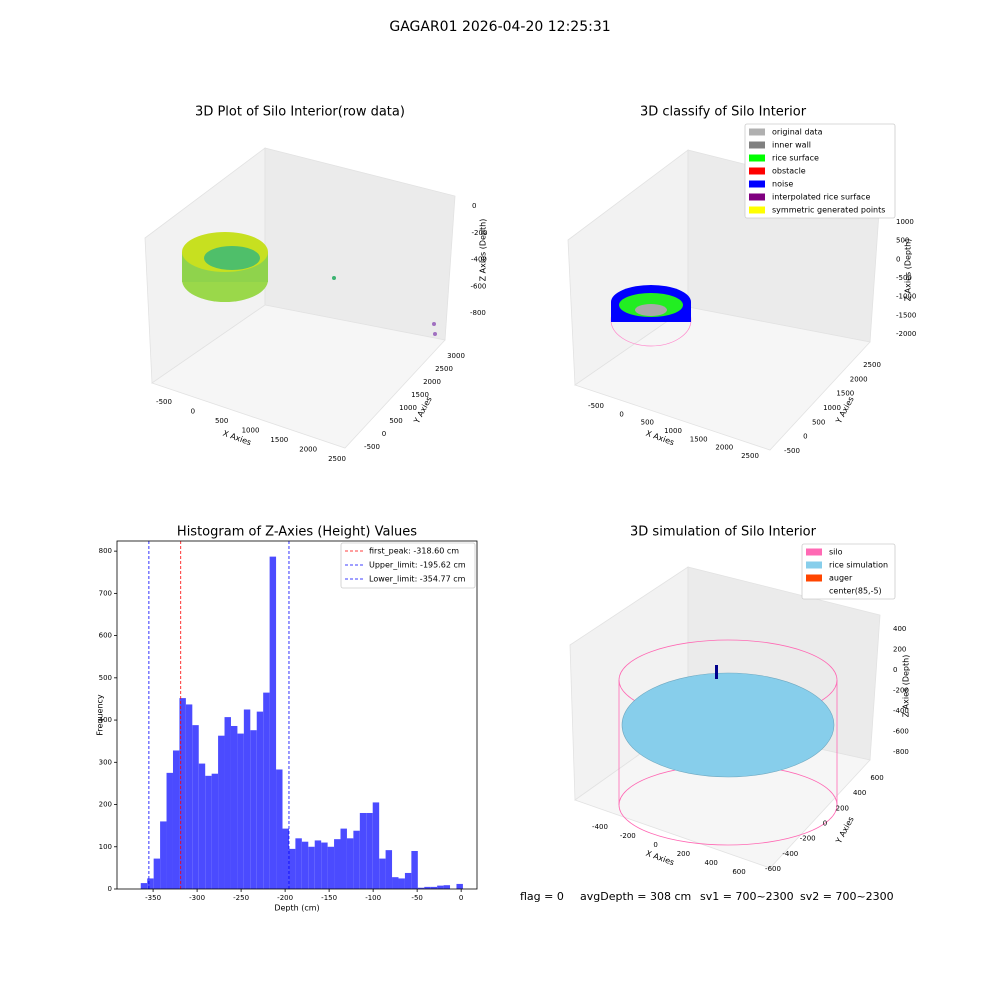  Describe the element at coordinates (432, 382) in the screenshot. I see `y-tick-label: 2000` at that location.